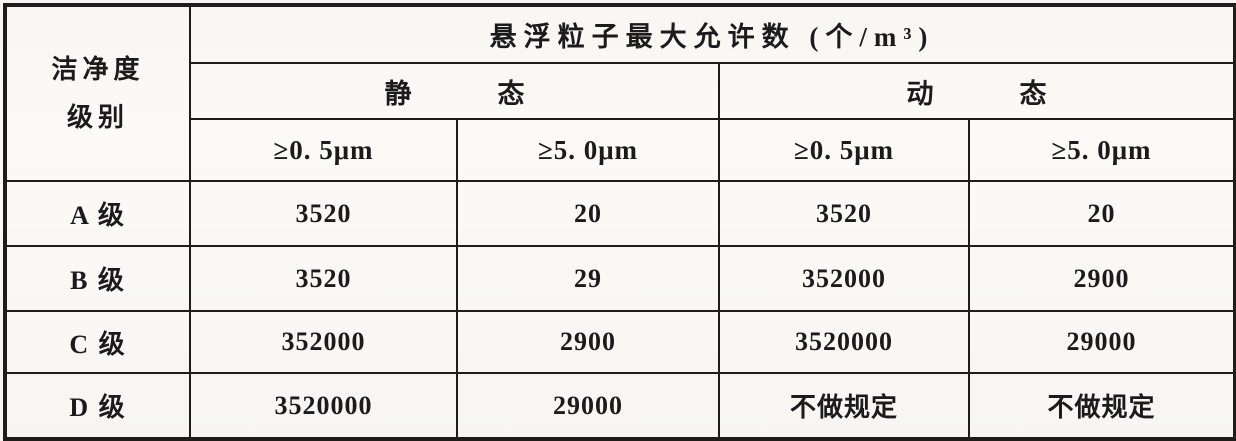 The height and width of the screenshot is (441, 1236). Describe the element at coordinates (588, 278) in the screenshot. I see `row-b-static-ge5_0-value: 29` at that location.